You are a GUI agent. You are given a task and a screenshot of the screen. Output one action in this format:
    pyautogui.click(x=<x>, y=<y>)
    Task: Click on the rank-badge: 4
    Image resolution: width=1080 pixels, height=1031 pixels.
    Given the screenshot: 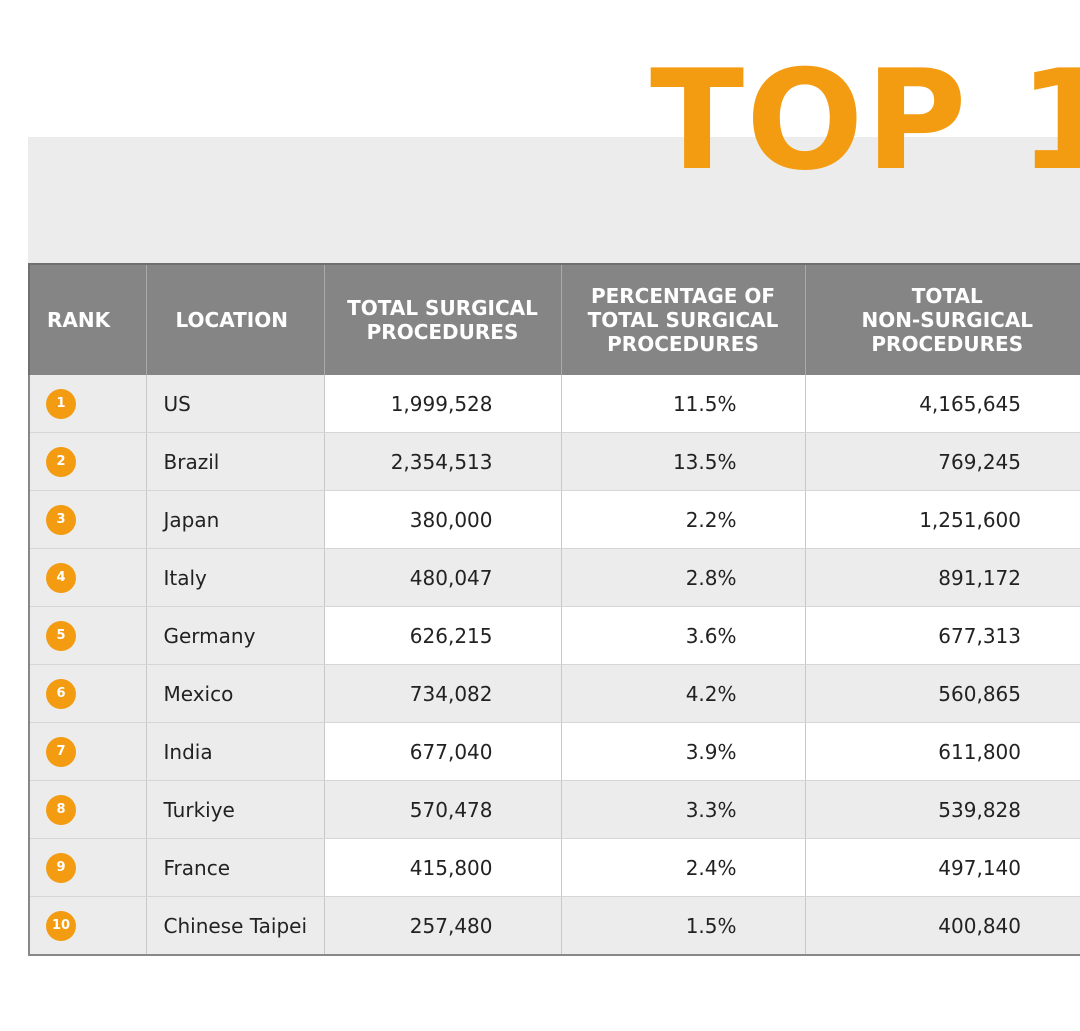 What is the action you would take?
    pyautogui.click(x=61, y=577)
    